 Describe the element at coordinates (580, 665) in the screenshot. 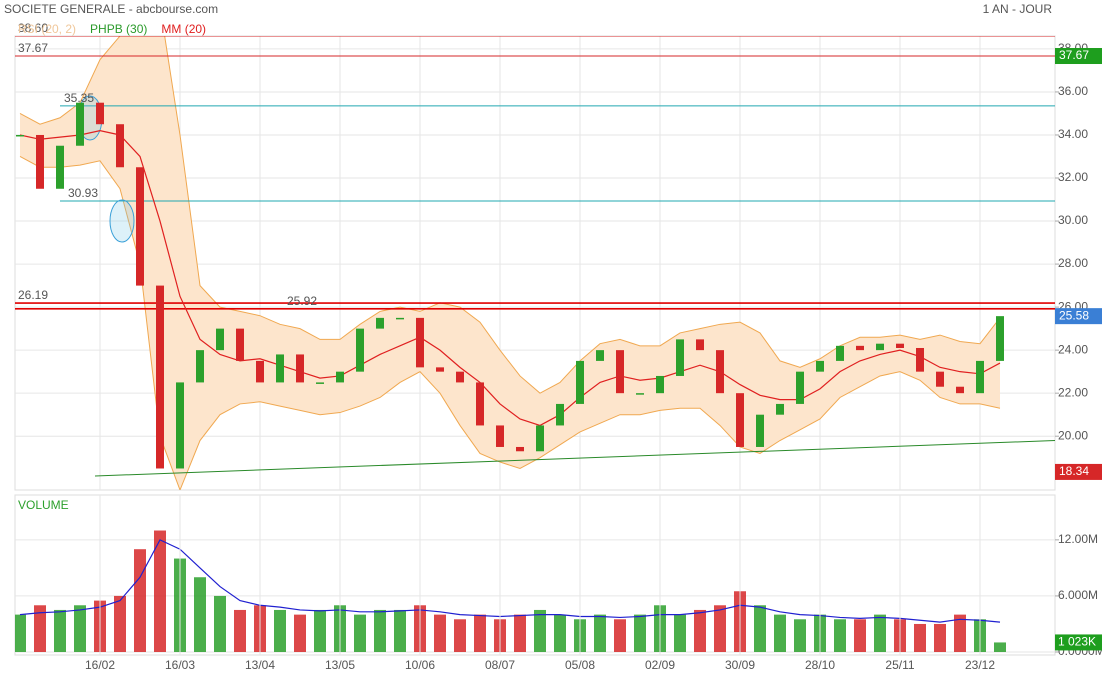

I see `x-tick-label: 05/08` at that location.